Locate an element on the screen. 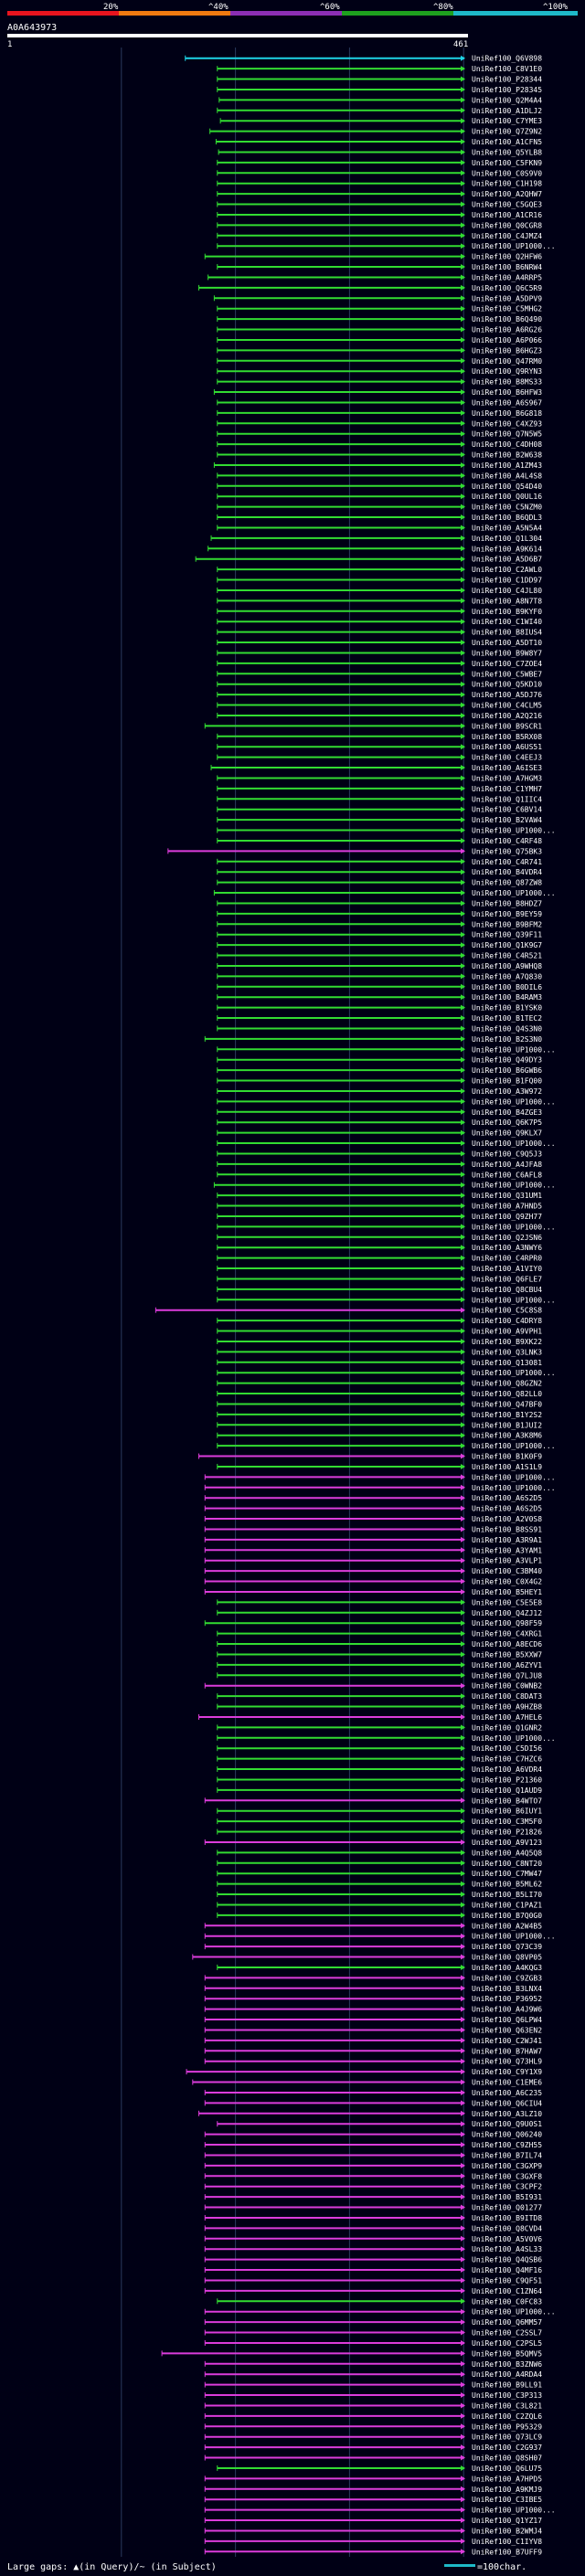 The image size is (585, 2576). hit-row: UniRef100_C3P313 is located at coordinates (373, 2395).